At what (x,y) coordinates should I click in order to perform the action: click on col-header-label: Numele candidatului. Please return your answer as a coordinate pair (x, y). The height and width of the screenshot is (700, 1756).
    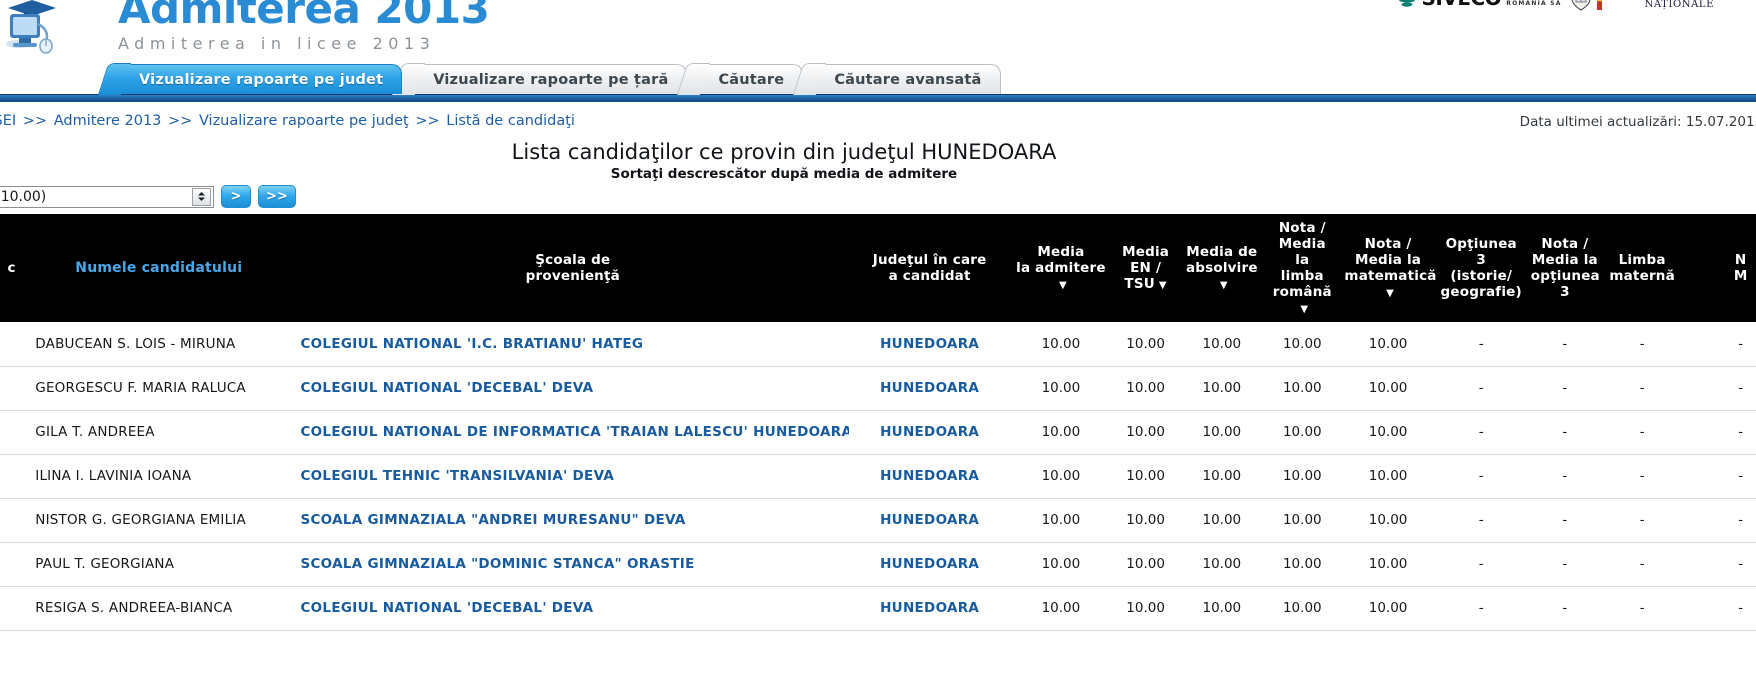
    Looking at the image, I should click on (159, 268).